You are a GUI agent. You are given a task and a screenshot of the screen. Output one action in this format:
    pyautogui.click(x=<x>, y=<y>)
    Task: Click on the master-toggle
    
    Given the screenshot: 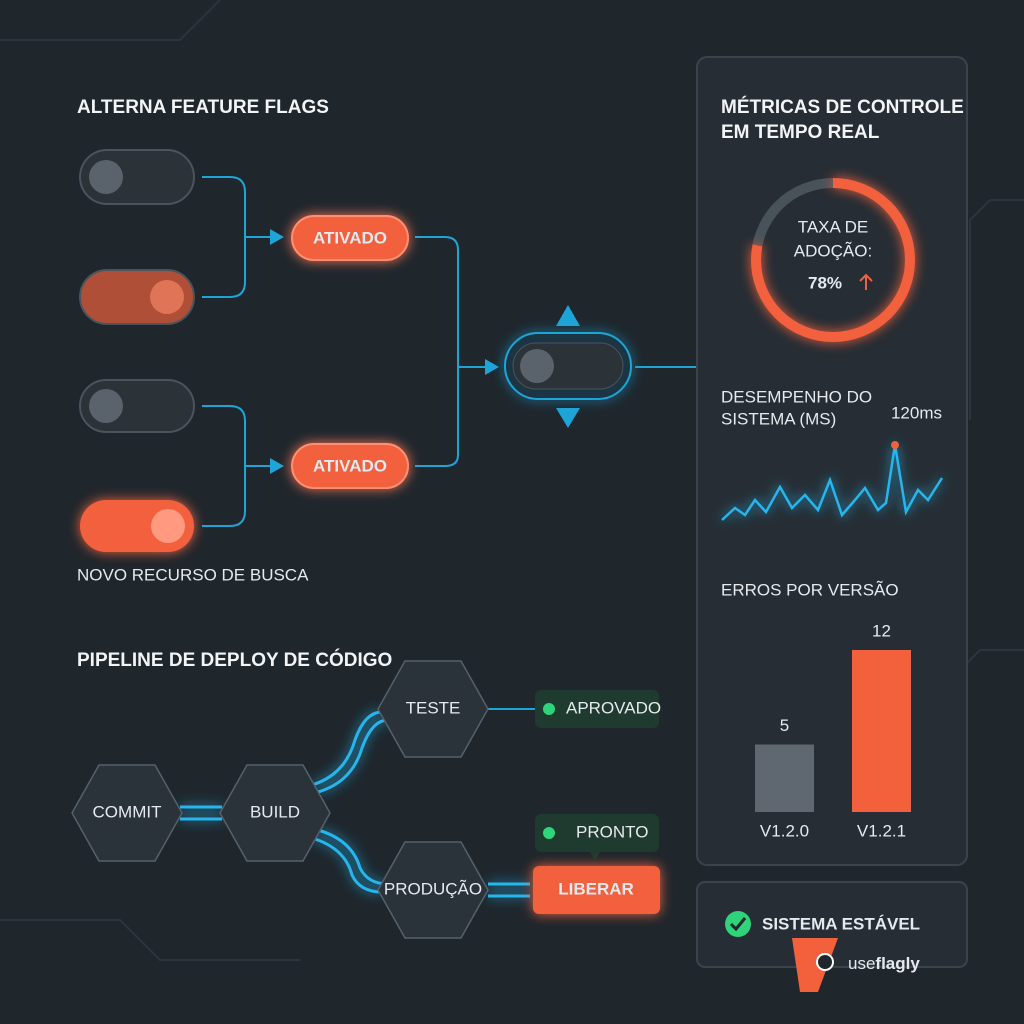 What is the action you would take?
    pyautogui.click(x=568, y=366)
    